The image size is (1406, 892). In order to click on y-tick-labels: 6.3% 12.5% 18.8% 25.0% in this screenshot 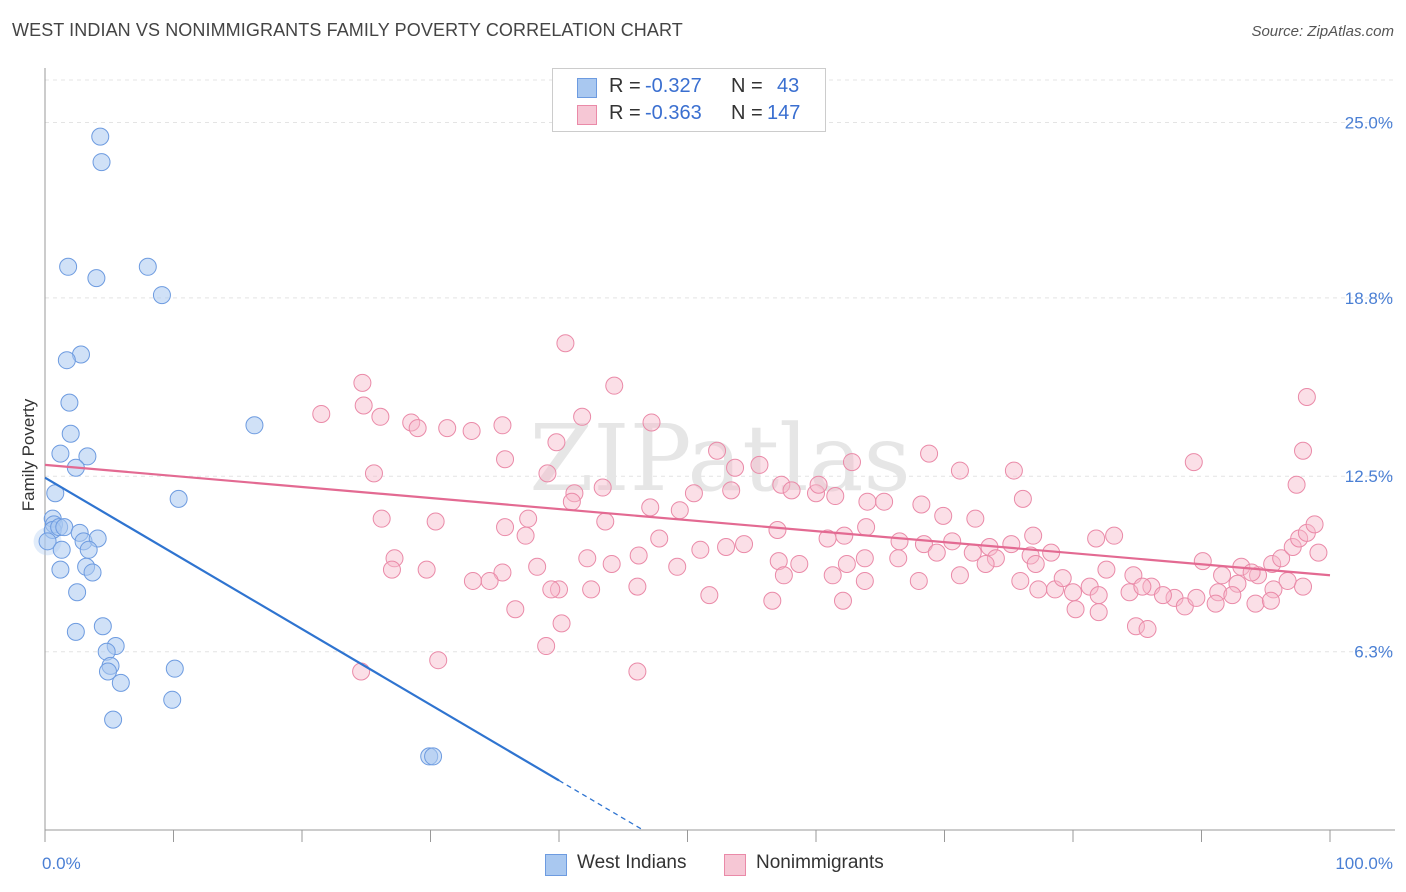, I will do `click(1369, 387)`.